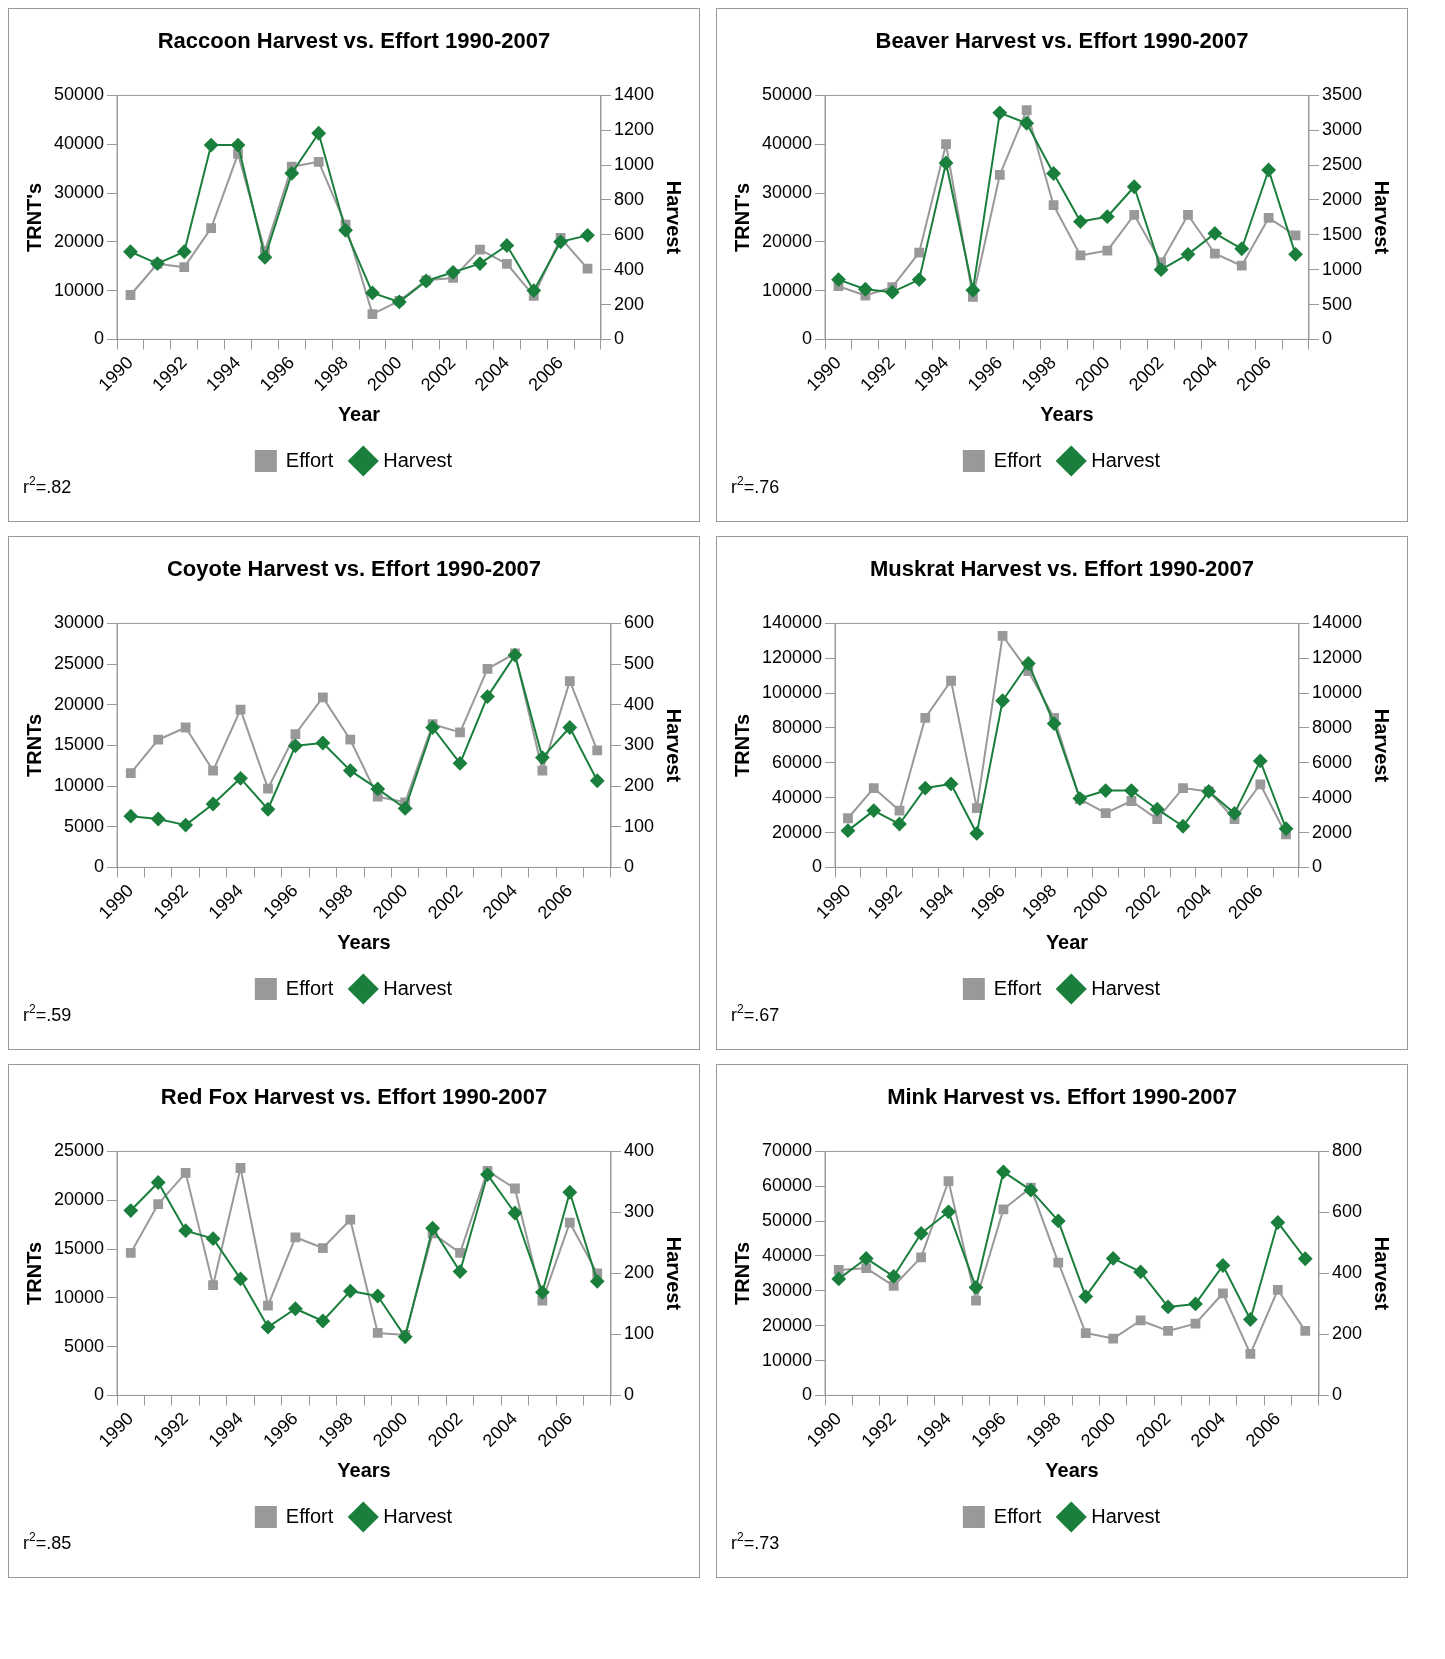 Image resolution: width=1445 pixels, height=1659 pixels. What do you see at coordinates (633, 94) in the screenshot?
I see `y2-tick-label: 1400` at bounding box center [633, 94].